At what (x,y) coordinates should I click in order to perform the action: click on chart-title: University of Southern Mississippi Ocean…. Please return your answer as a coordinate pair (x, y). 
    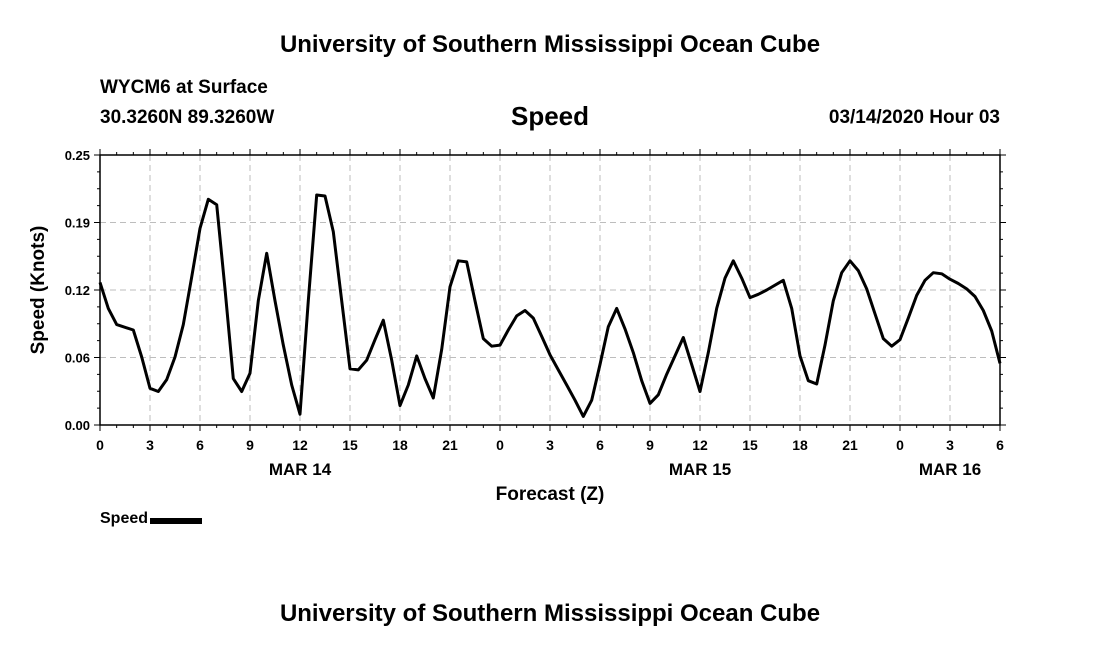
    Looking at the image, I should click on (550, 44).